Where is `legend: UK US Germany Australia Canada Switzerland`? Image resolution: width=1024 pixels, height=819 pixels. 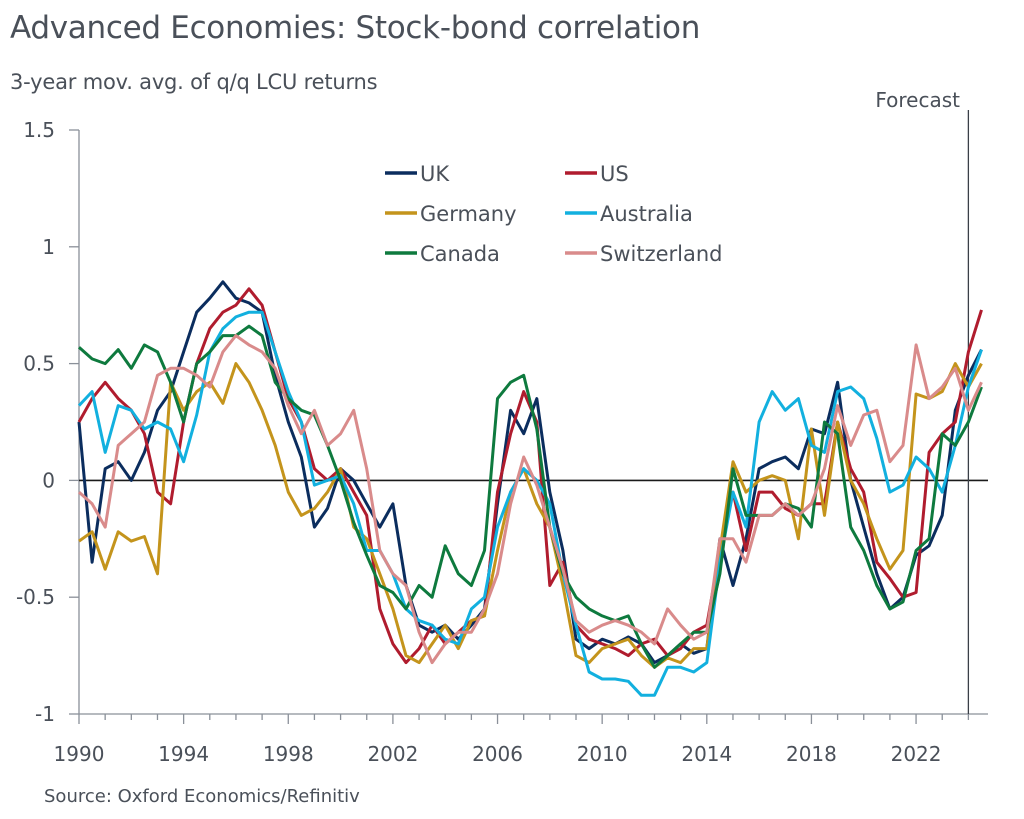 legend: UK US Germany Australia Canada Switzerland is located at coordinates (554, 214).